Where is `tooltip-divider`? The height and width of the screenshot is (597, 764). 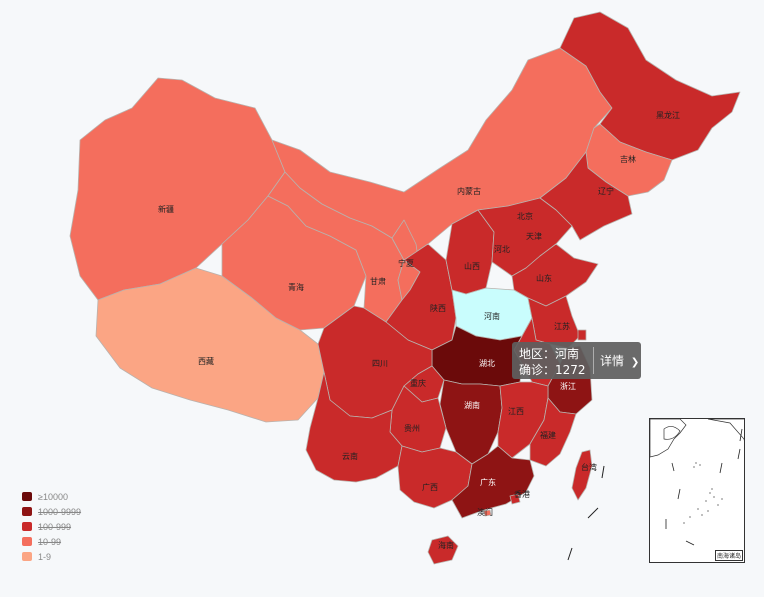 tooltip-divider is located at coordinates (593, 360).